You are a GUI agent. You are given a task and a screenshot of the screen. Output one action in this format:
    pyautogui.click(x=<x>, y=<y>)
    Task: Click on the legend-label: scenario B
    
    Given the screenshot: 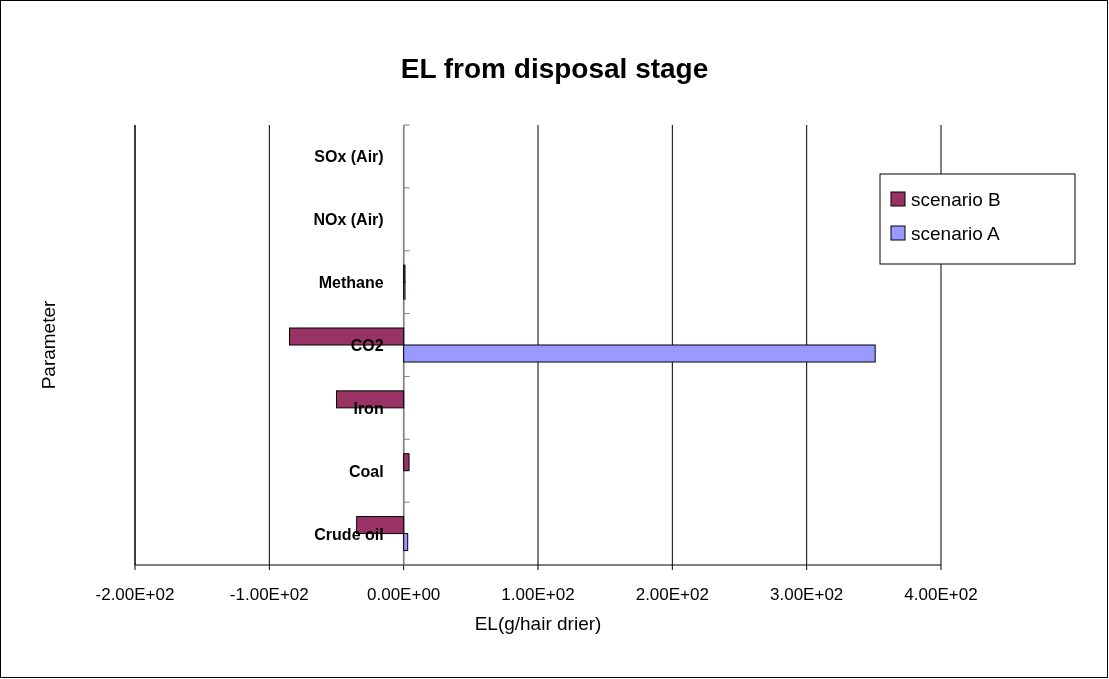 What is the action you would take?
    pyautogui.click(x=956, y=199)
    